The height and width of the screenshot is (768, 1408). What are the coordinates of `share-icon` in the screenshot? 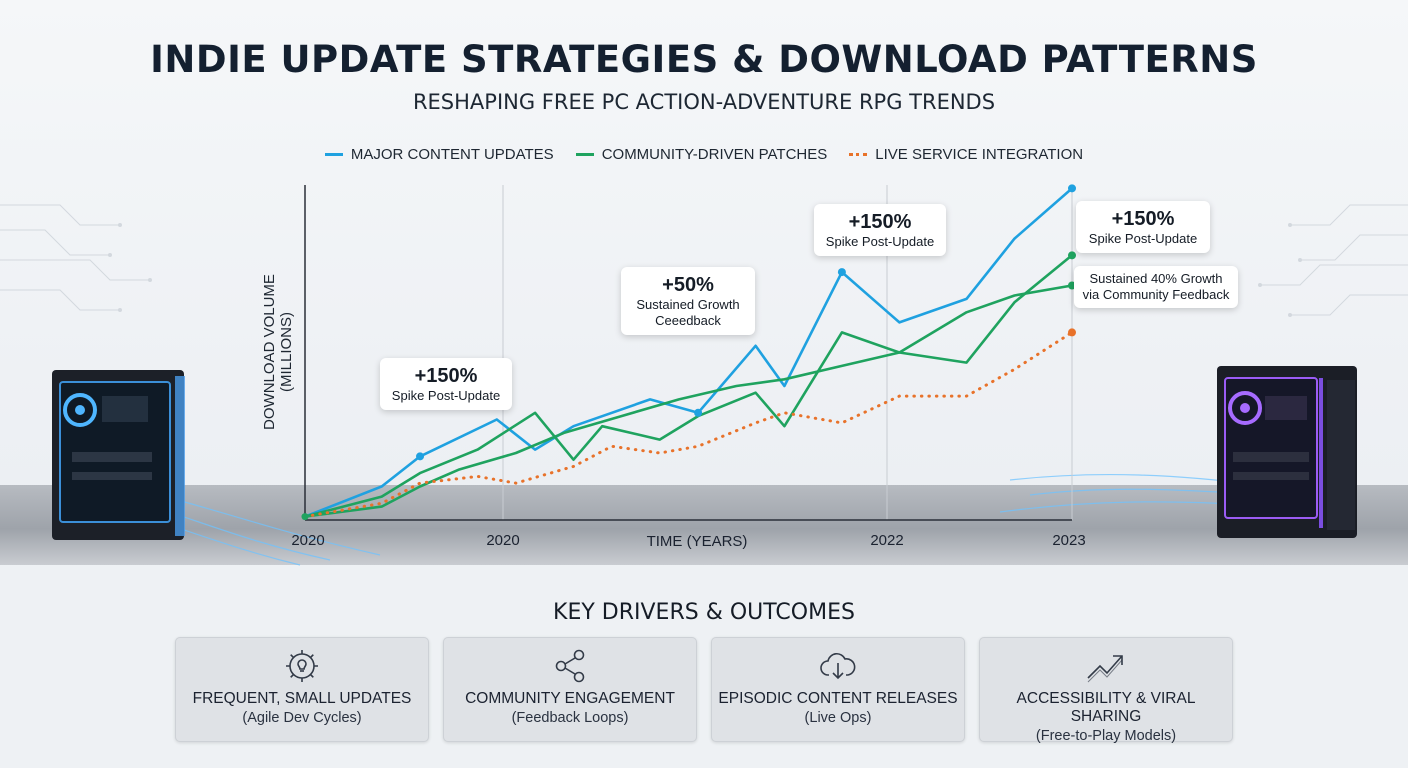 It's located at (570, 666).